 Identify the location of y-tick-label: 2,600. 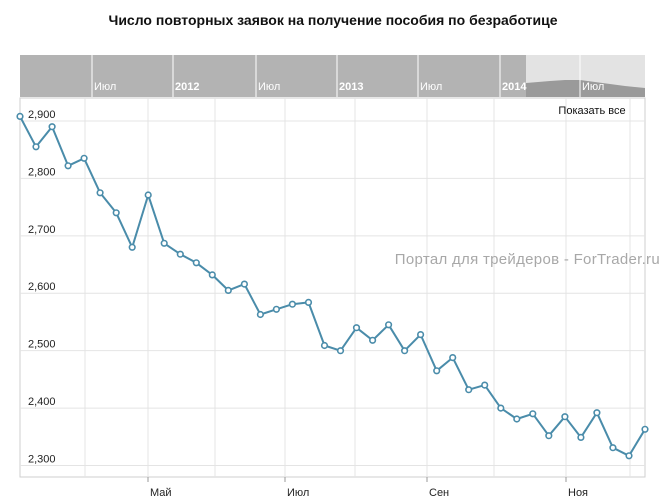
(42, 287).